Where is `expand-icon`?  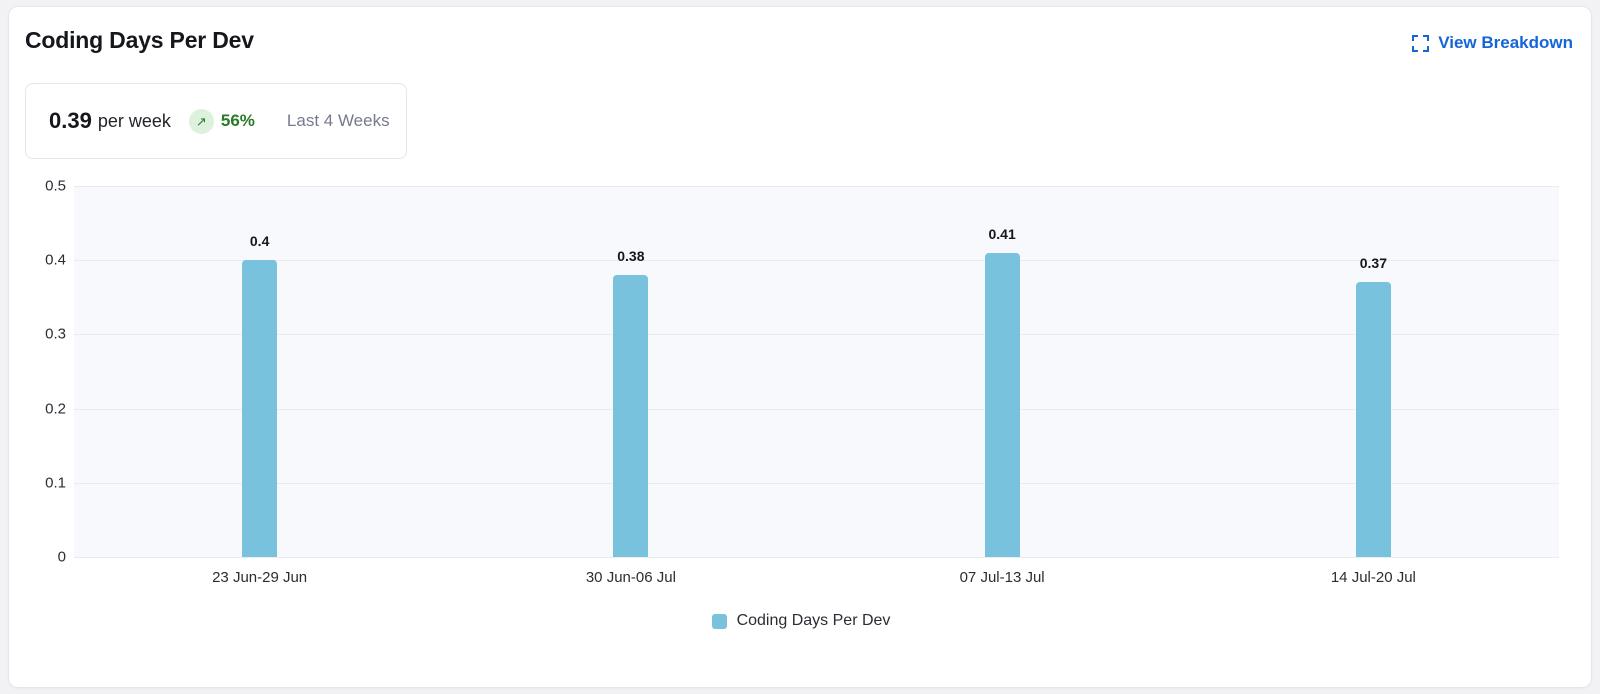 expand-icon is located at coordinates (1421, 43).